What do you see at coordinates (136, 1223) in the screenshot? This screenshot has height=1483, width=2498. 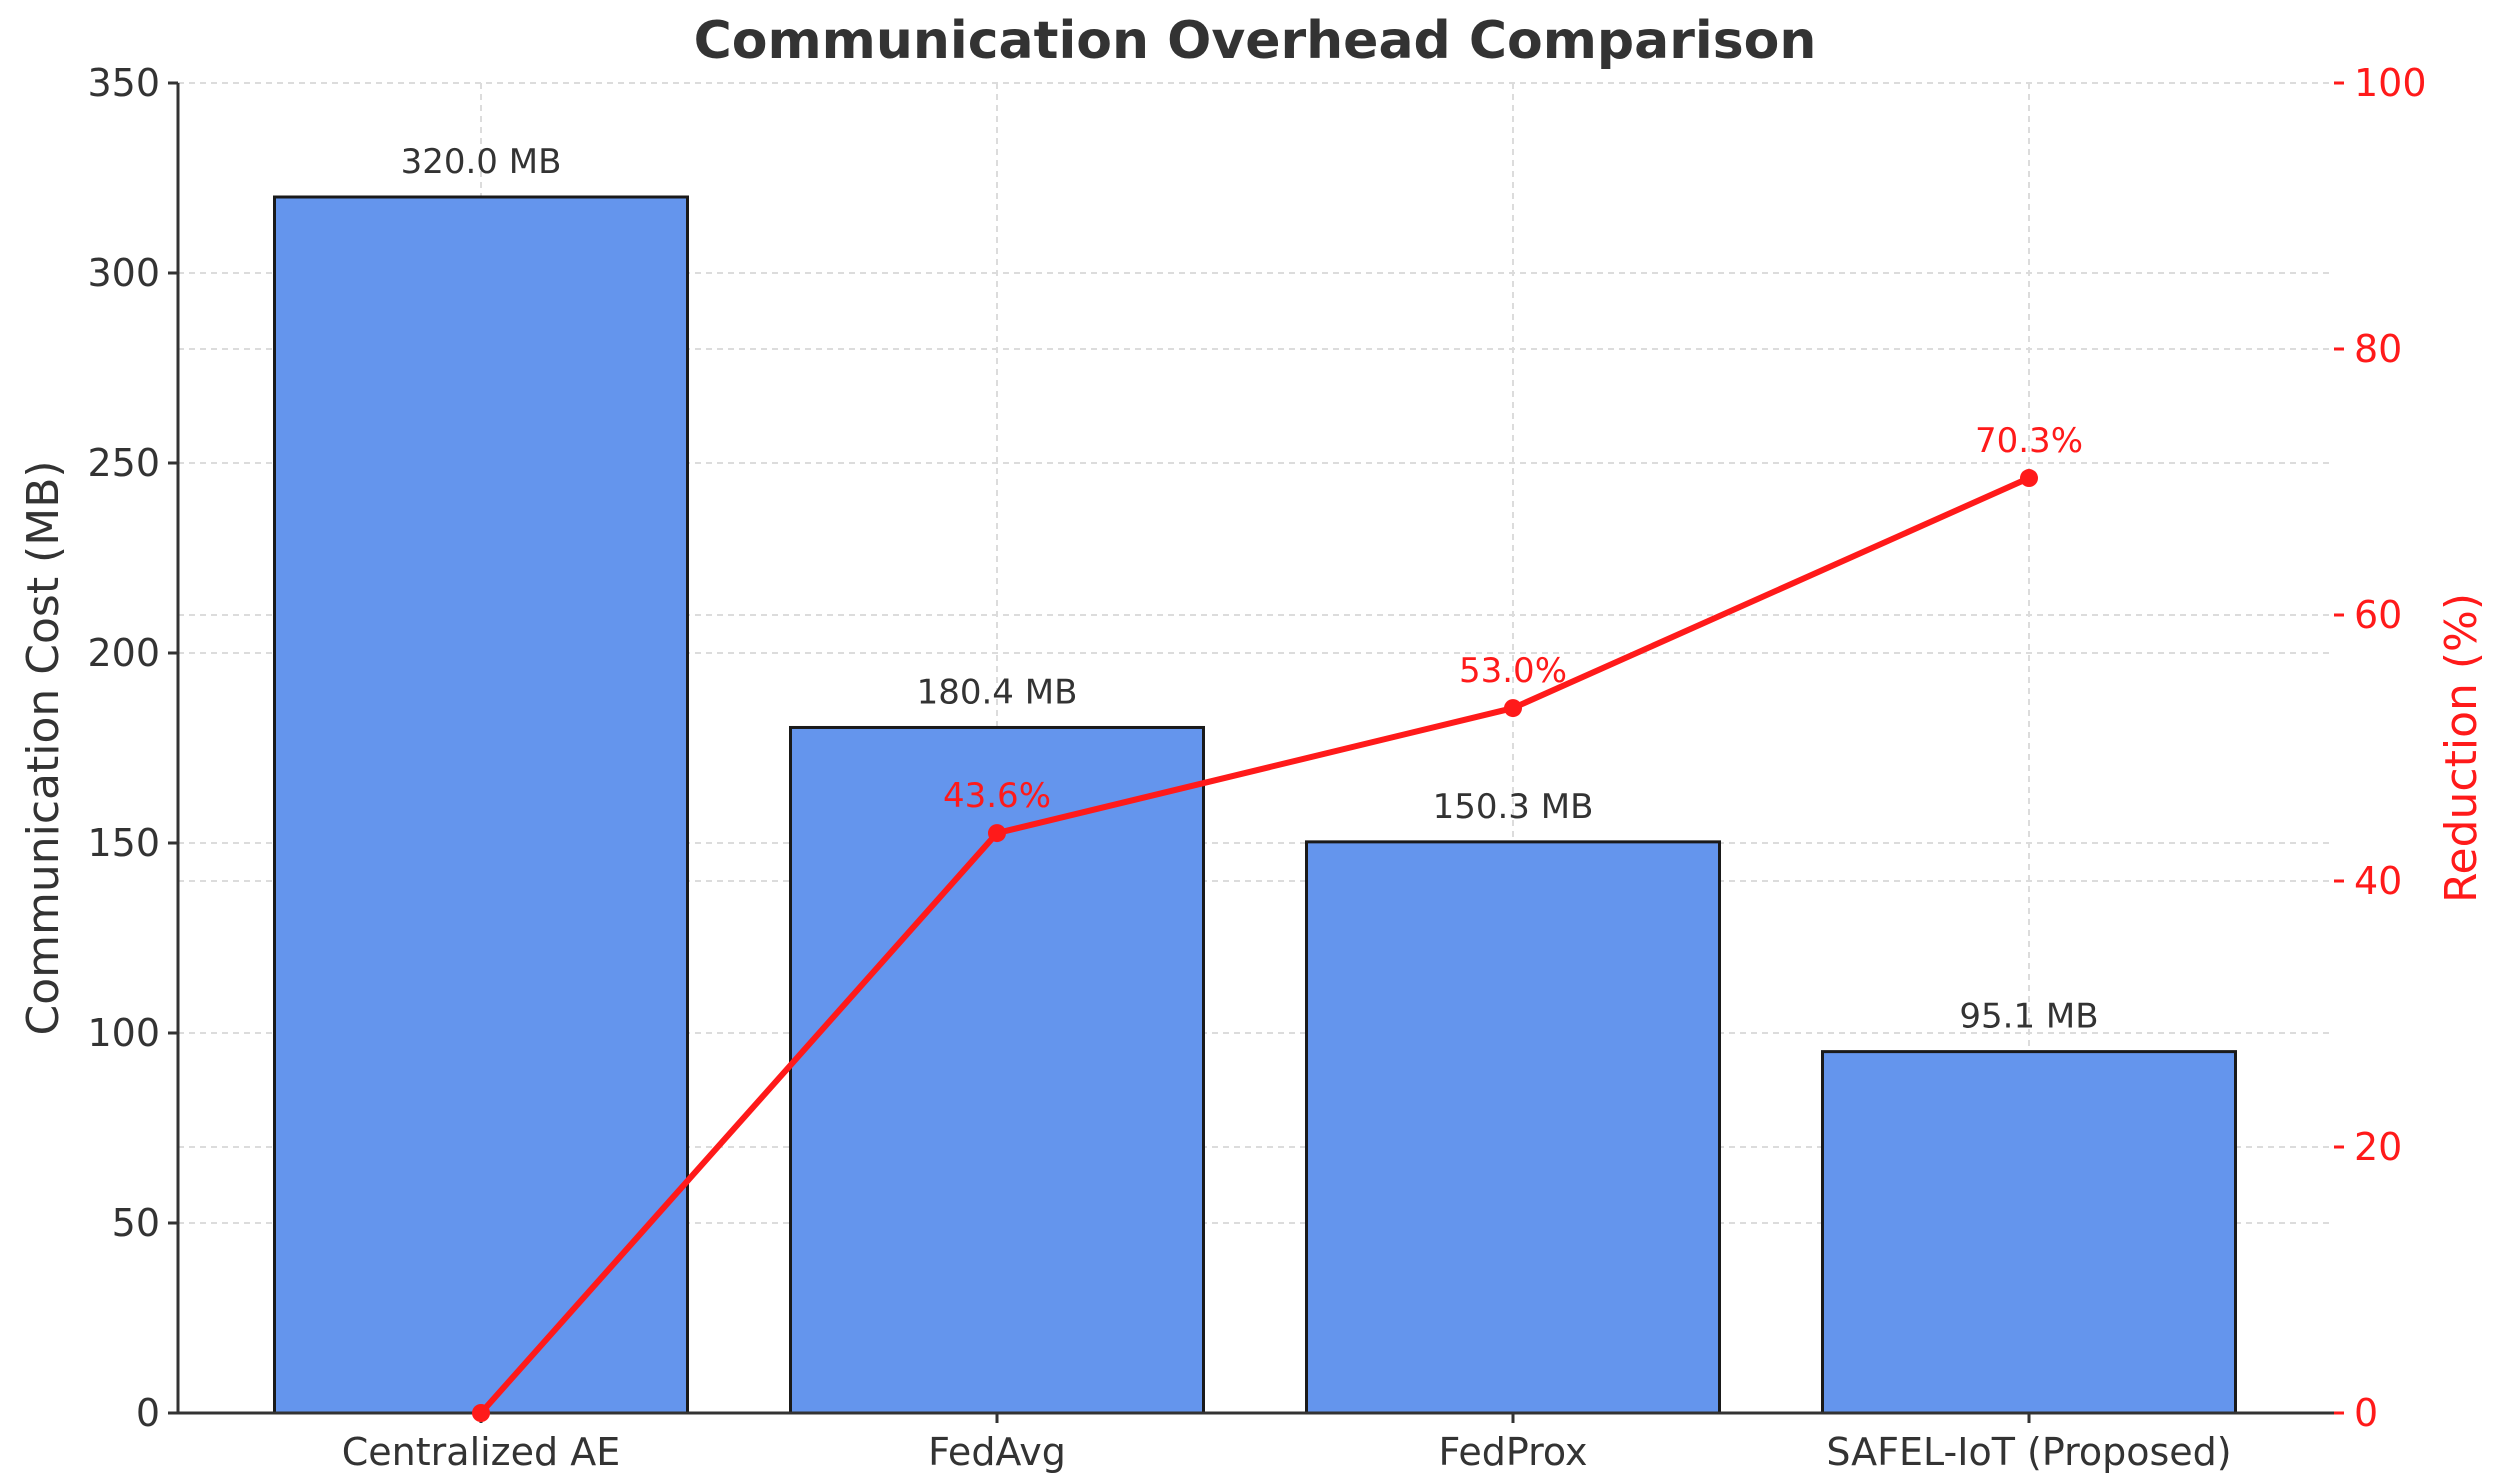 I see `y-tick-label: 50` at bounding box center [136, 1223].